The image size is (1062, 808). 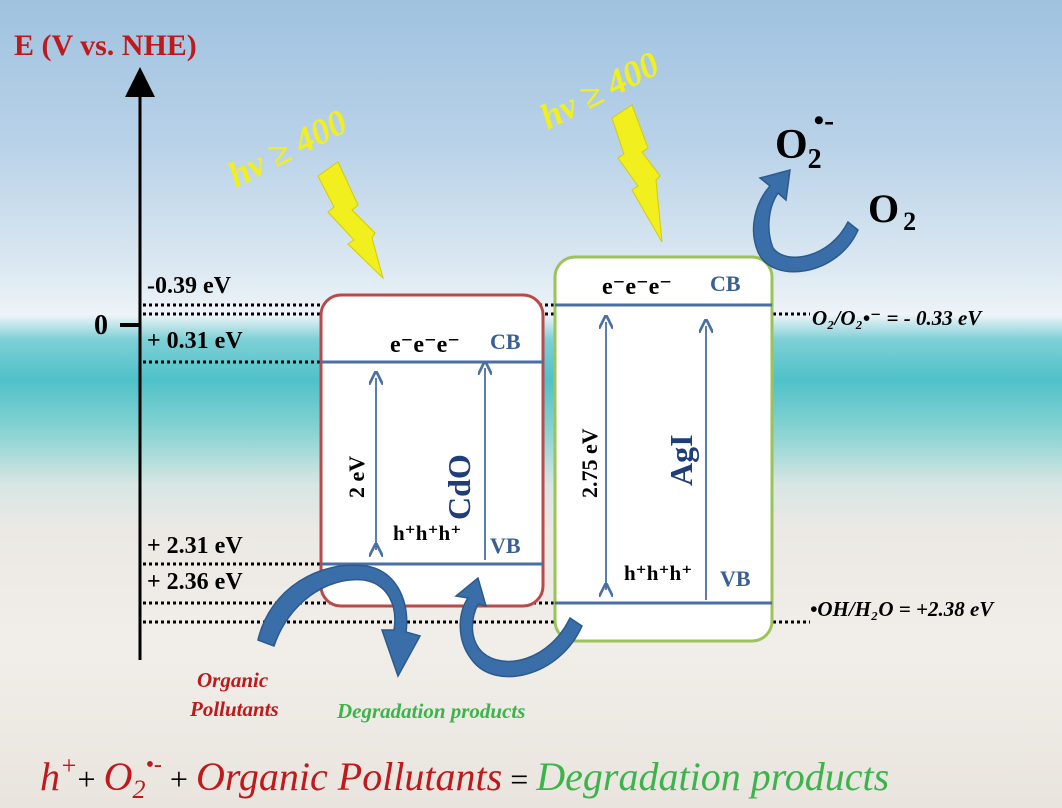 I want to click on level-agi-cb: -0.39 eV, so click(x=189, y=286).